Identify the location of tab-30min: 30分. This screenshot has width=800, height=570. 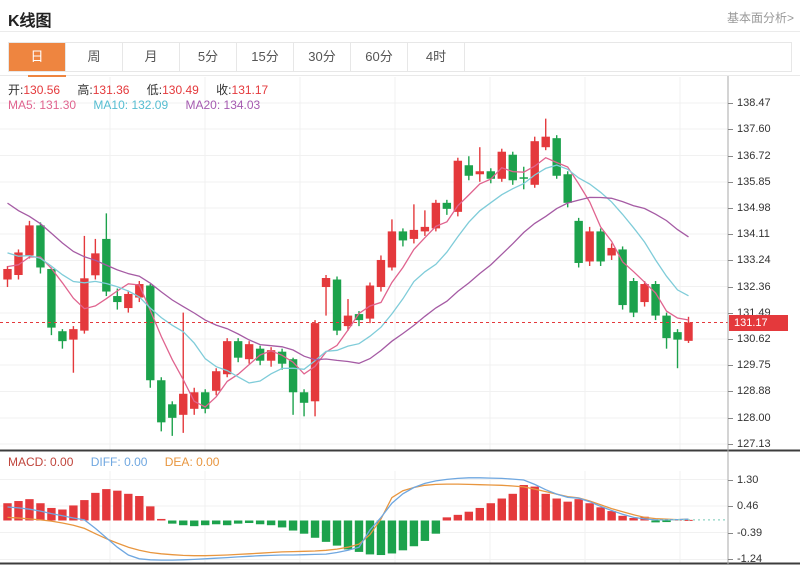
(322, 57).